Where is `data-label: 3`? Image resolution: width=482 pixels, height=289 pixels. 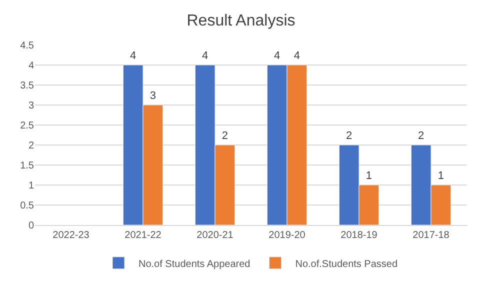
data-label: 3 is located at coordinates (153, 96).